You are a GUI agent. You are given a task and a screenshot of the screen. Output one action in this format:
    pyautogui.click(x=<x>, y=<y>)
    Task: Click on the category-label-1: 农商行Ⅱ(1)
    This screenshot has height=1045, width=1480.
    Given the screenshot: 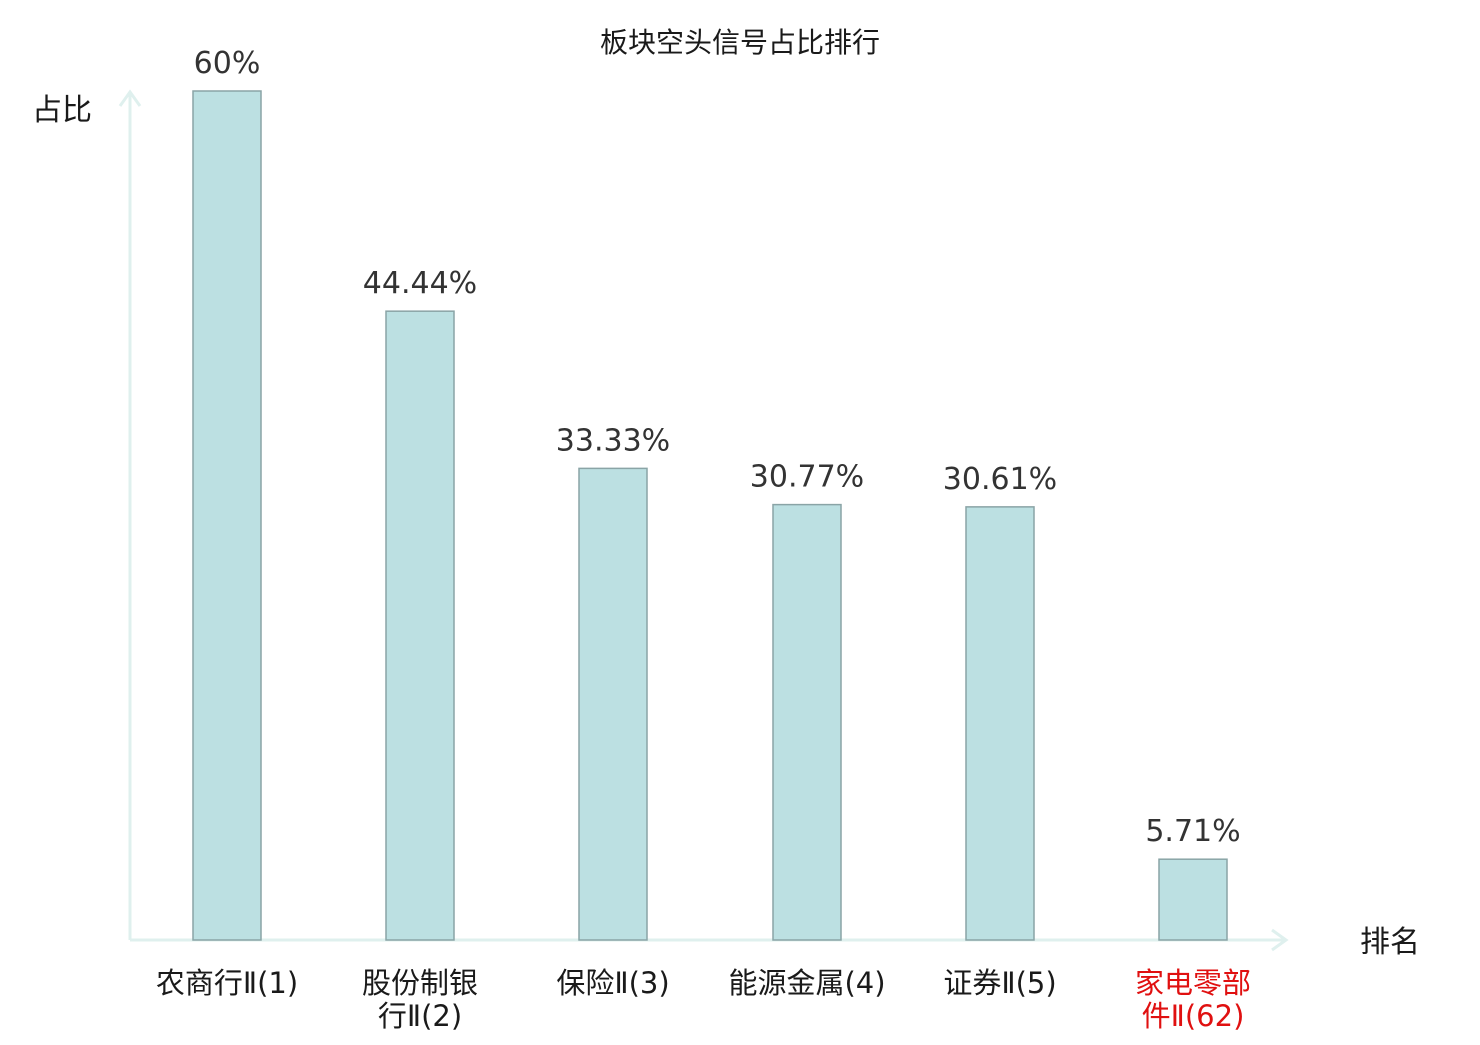 What is the action you would take?
    pyautogui.click(x=227, y=983)
    